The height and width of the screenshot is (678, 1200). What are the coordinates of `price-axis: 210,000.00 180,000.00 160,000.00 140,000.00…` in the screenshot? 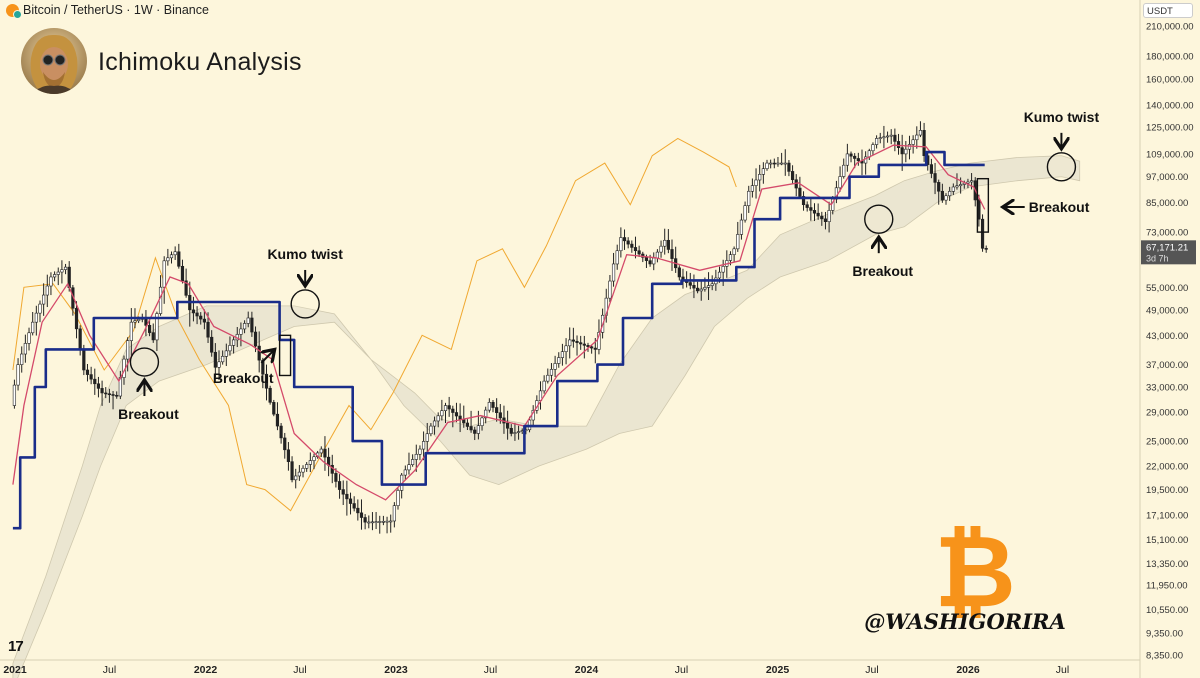 It's located at (1169, 339).